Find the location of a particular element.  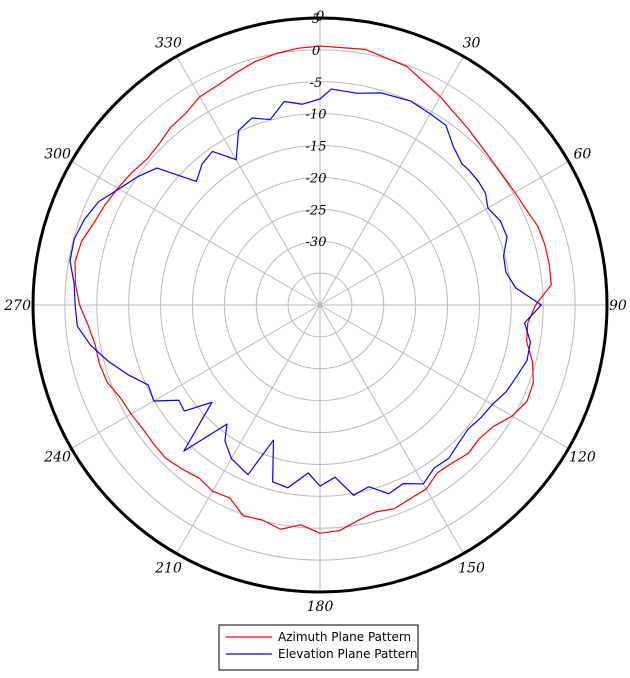

angle-tick-label: 60 is located at coordinates (582, 155).